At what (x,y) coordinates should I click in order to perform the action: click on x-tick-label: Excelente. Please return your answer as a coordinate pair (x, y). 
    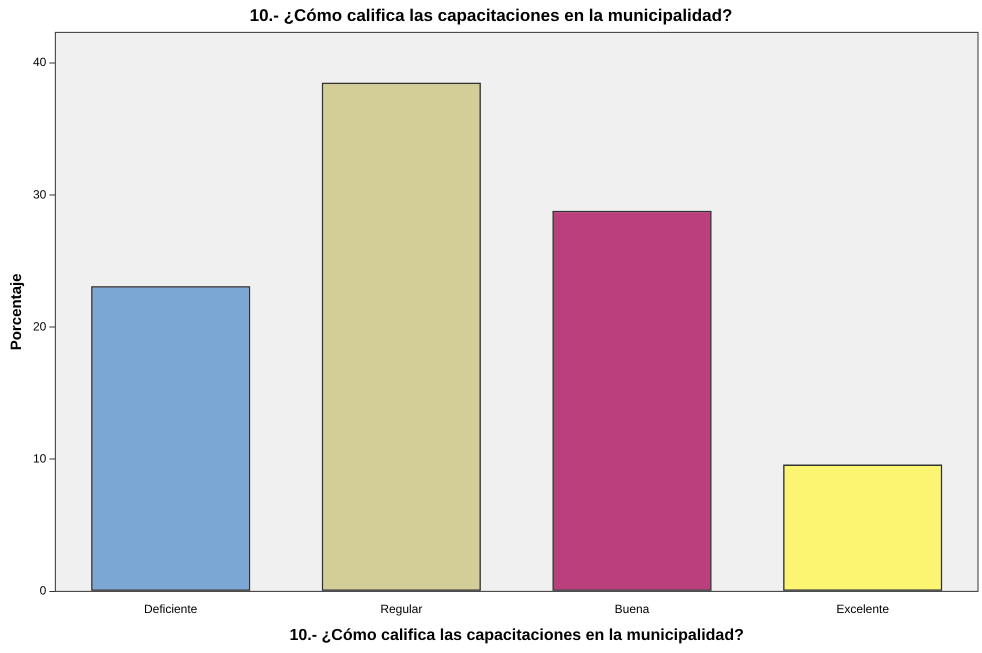
    Looking at the image, I should click on (863, 609).